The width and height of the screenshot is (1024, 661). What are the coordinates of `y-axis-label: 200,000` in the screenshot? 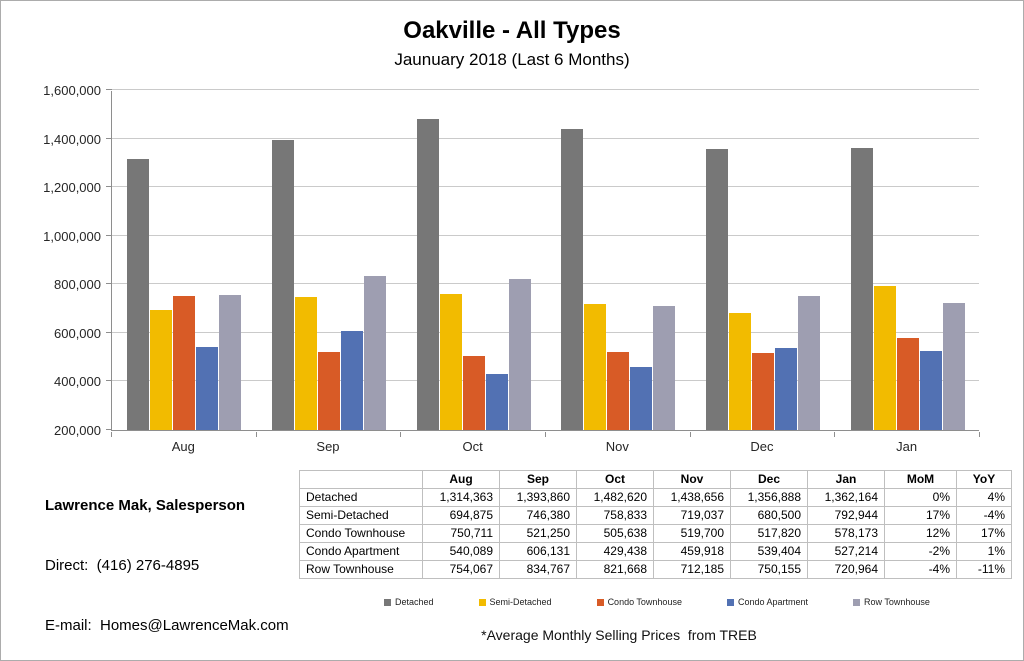 It's located at (77, 430).